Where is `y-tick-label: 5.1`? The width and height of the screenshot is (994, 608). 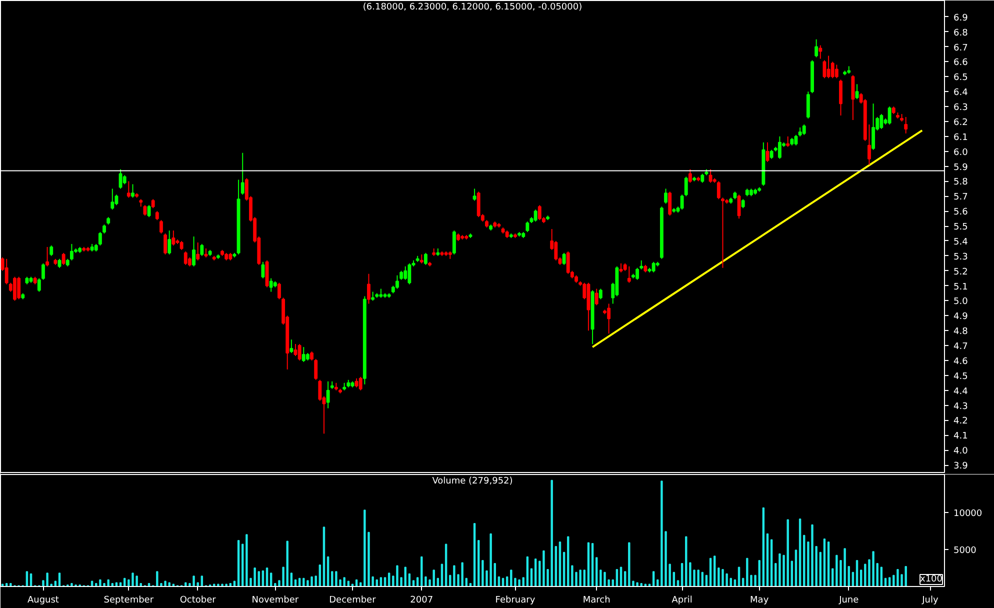
y-tick-label: 5.1 is located at coordinates (961, 287).